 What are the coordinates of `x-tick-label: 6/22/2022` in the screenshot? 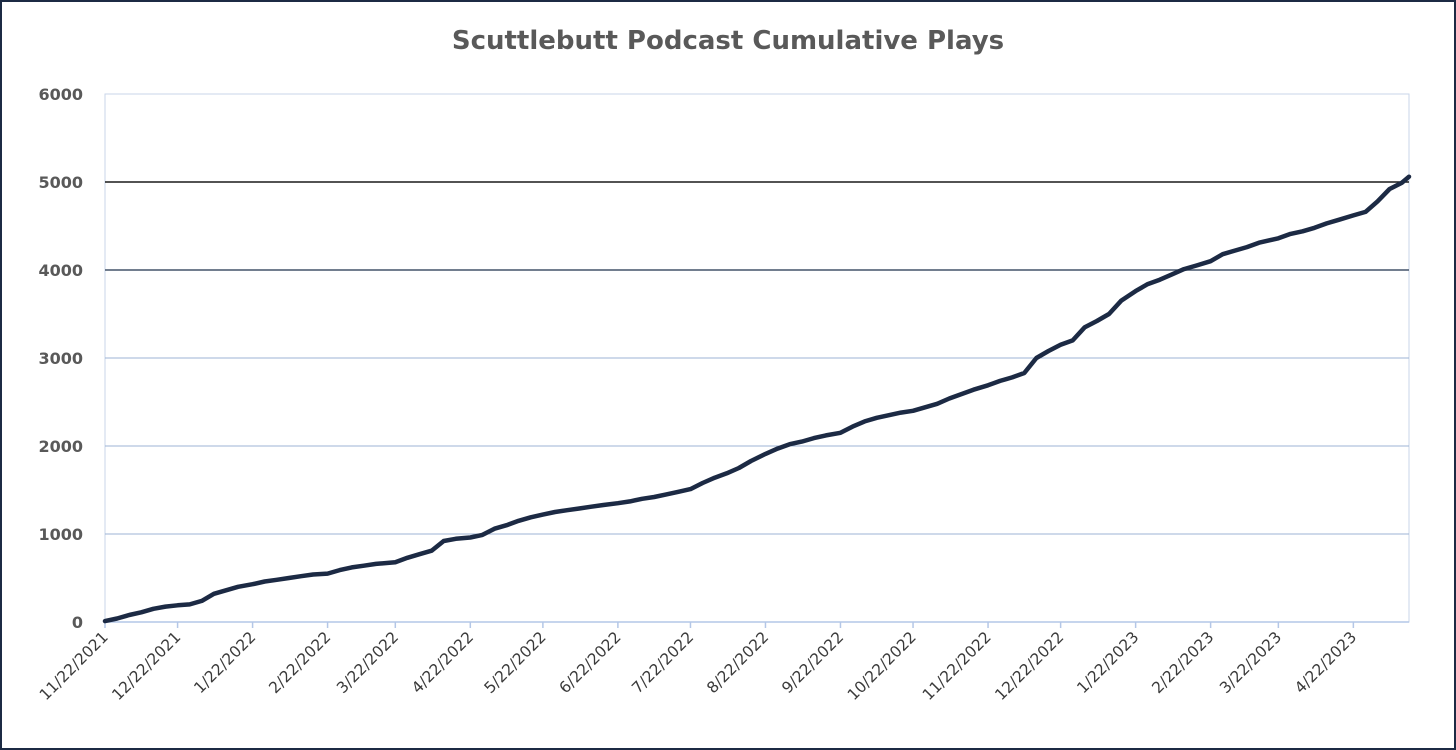 It's located at (590, 662).